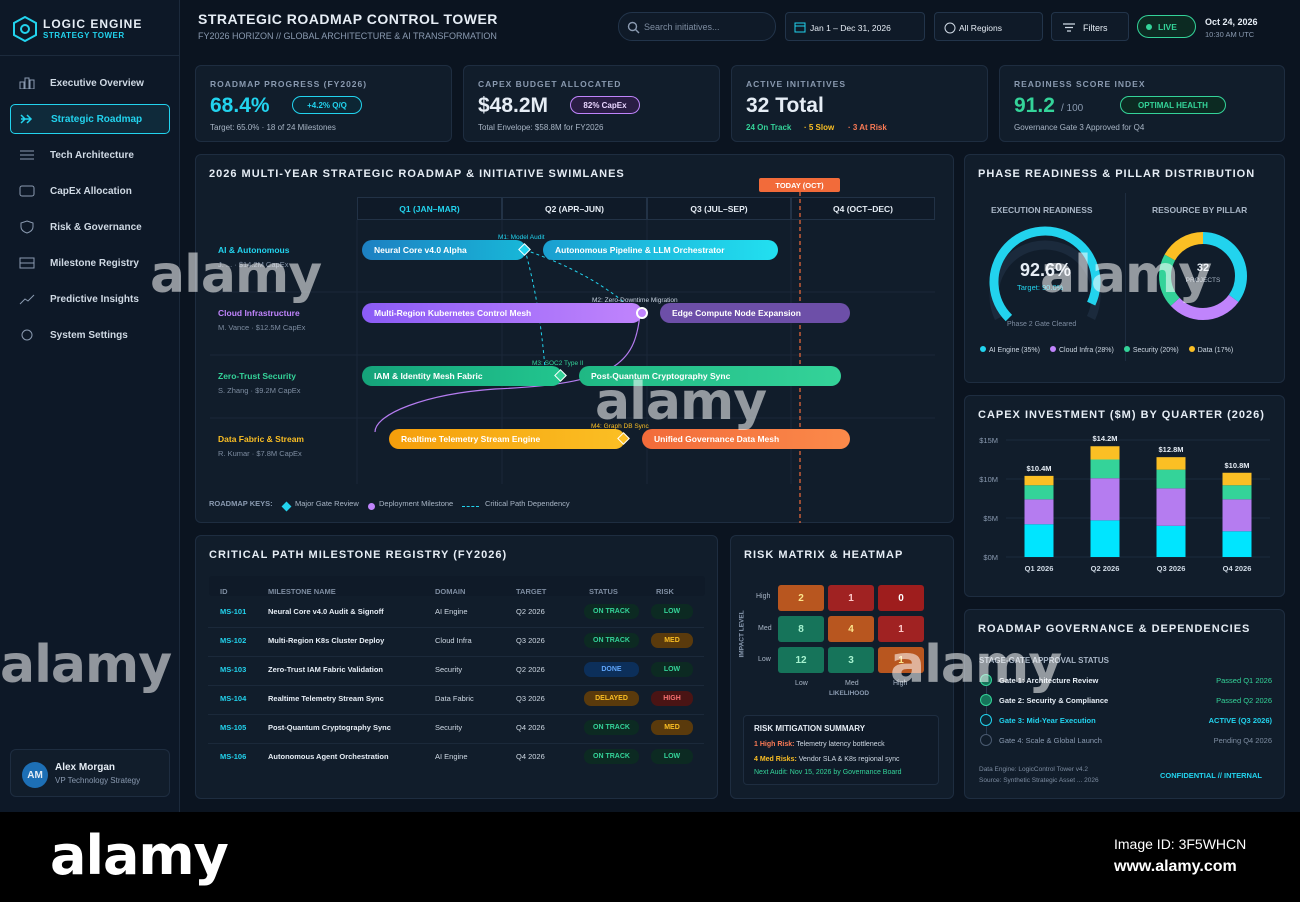  Describe the element at coordinates (660, 250) in the screenshot. I see `initiative-bar: Autonomous Pipeline & LLM Orchestrator` at that location.